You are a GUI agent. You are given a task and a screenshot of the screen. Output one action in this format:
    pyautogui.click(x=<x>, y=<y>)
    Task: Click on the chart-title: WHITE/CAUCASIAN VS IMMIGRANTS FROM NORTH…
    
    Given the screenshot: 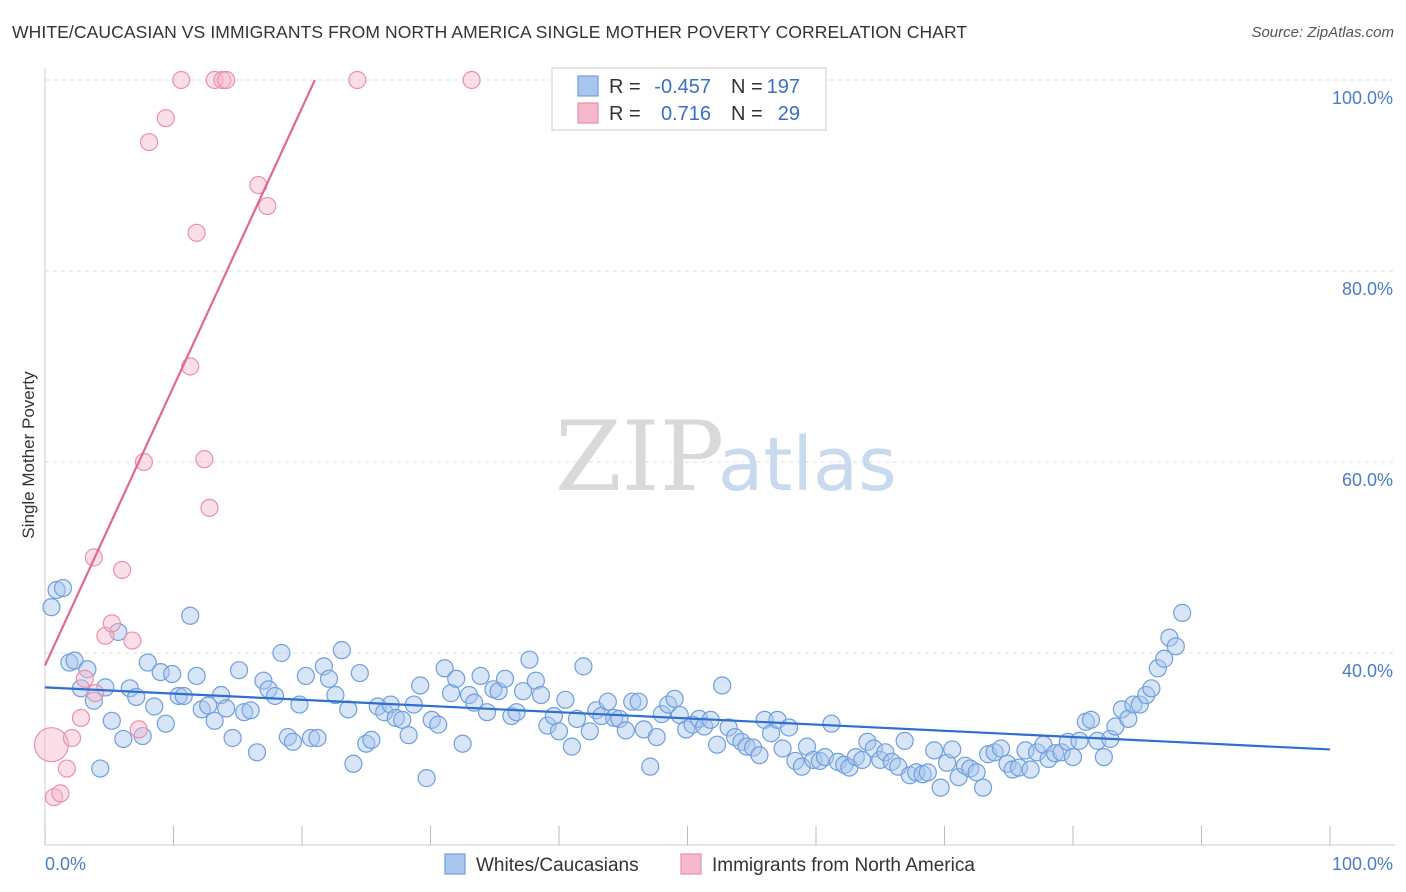 What is the action you would take?
    pyautogui.click(x=490, y=32)
    